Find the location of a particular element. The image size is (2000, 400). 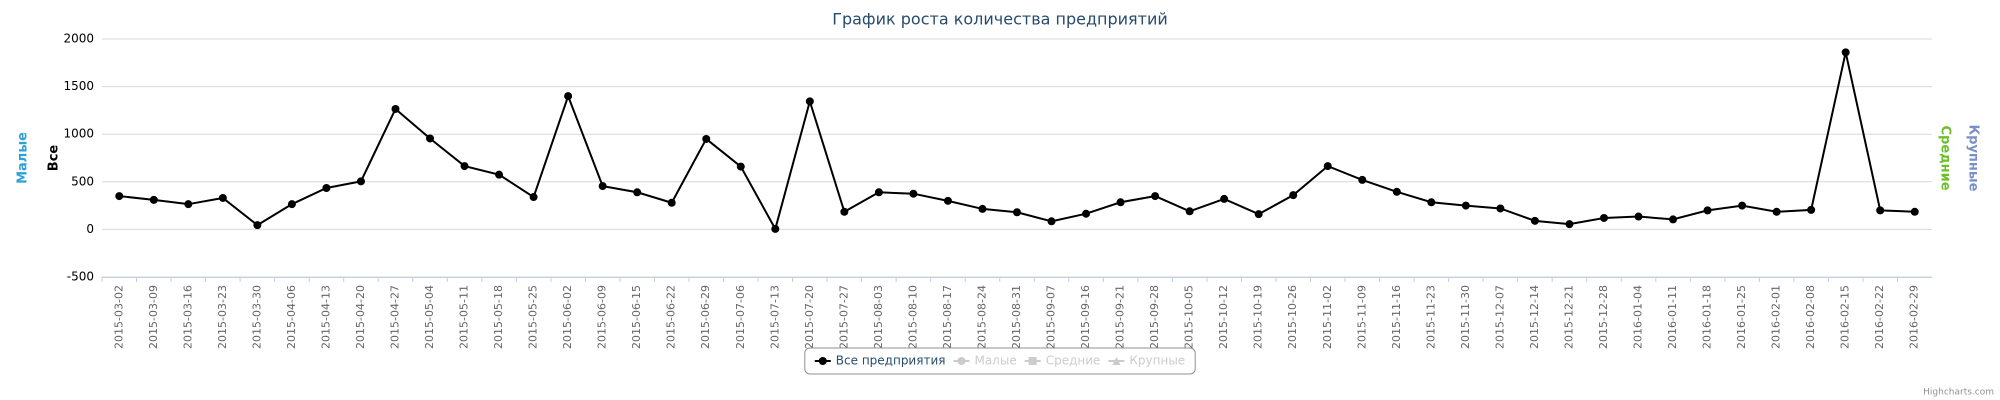

x-tick-label: 2015-12-07 is located at coordinates (1499, 317).